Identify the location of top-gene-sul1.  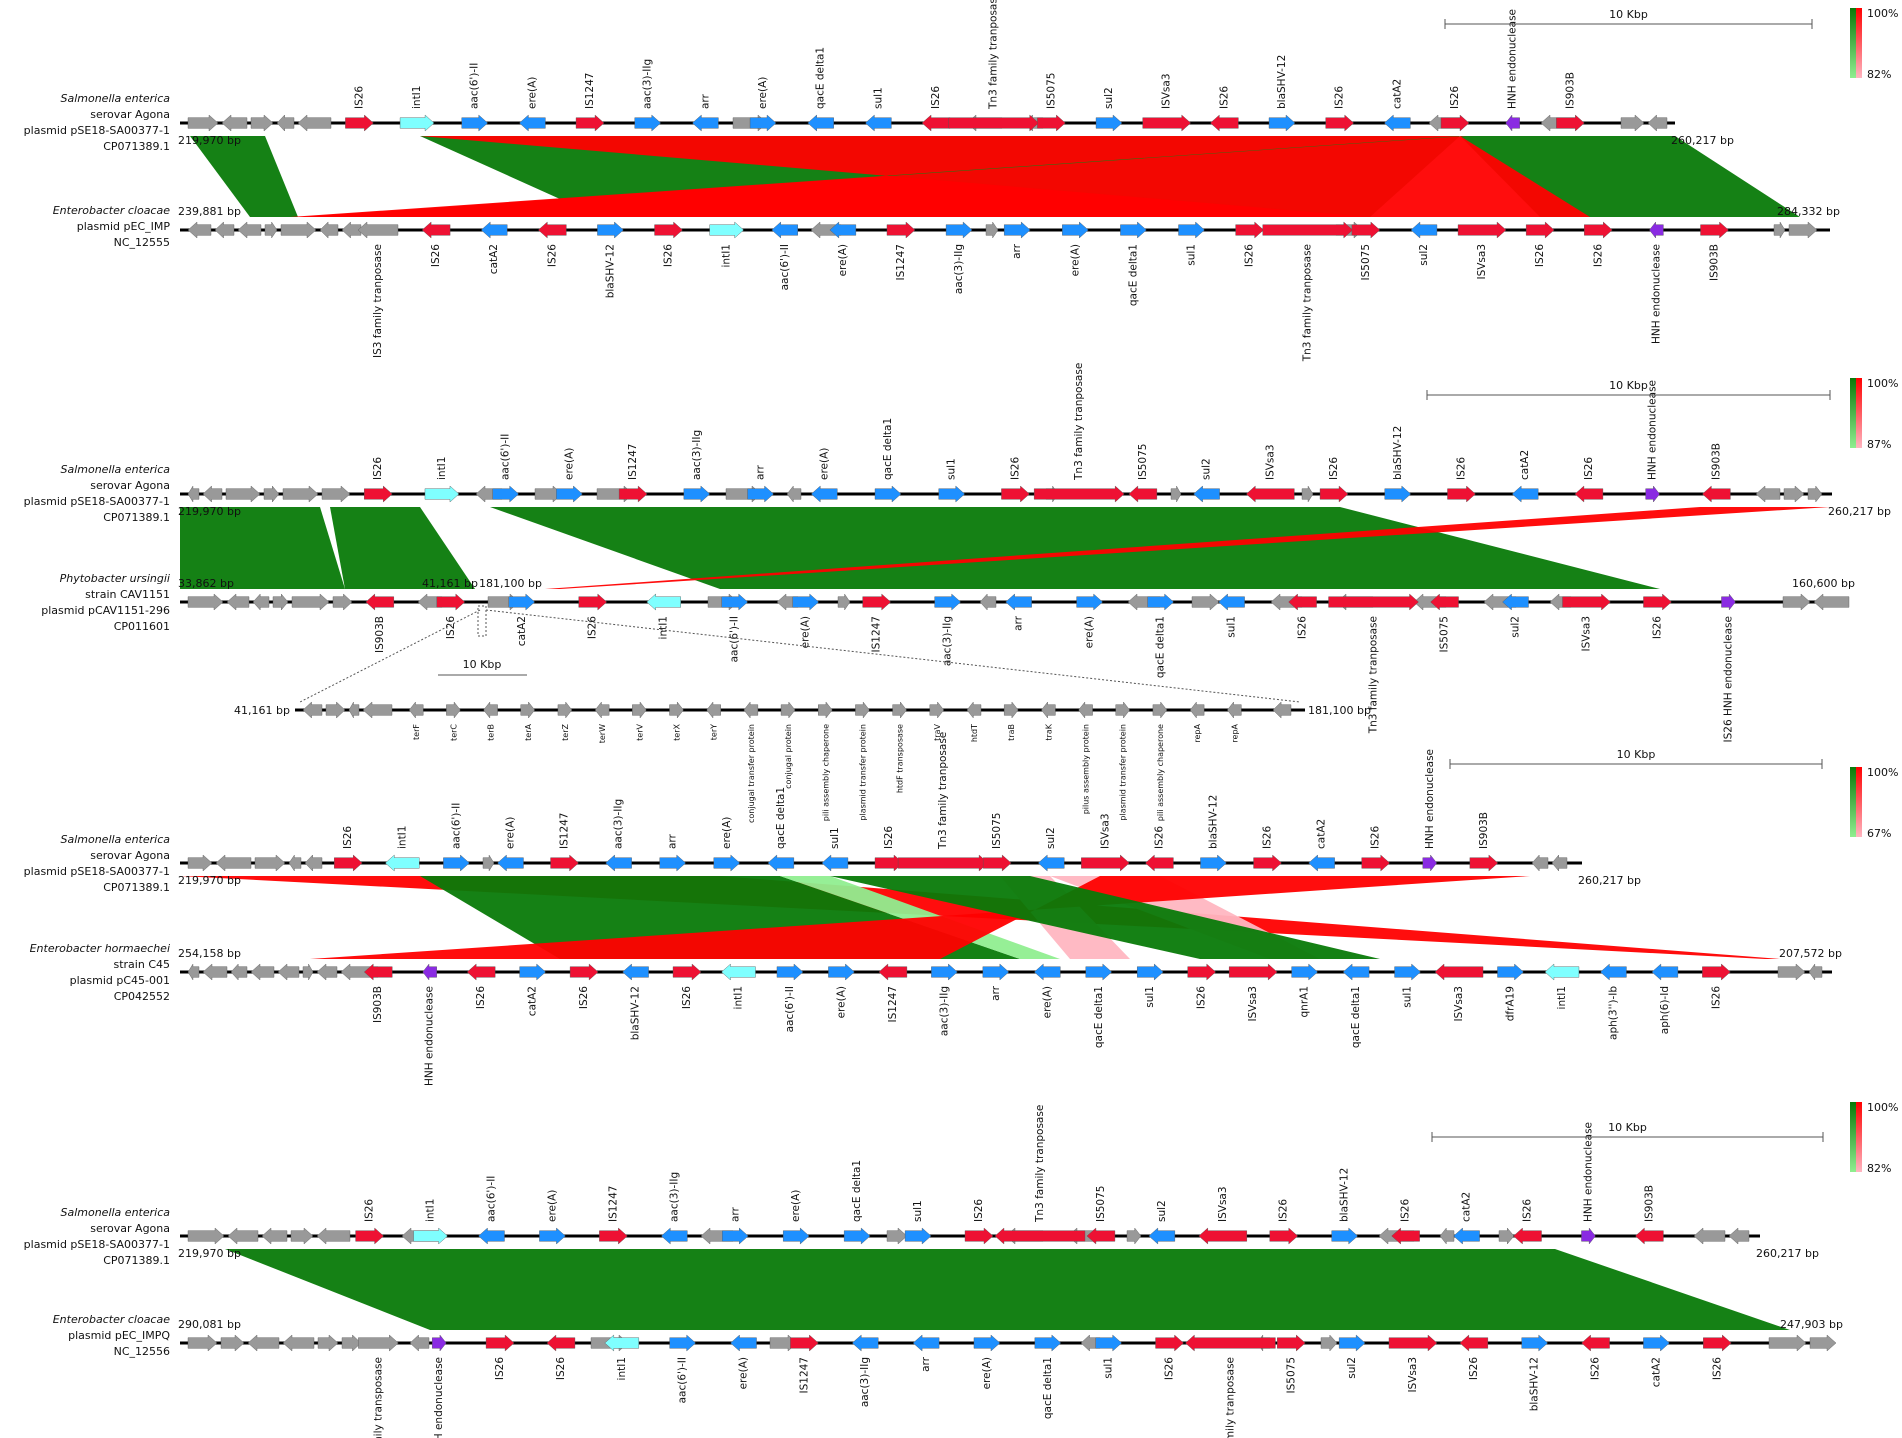
(878, 123).